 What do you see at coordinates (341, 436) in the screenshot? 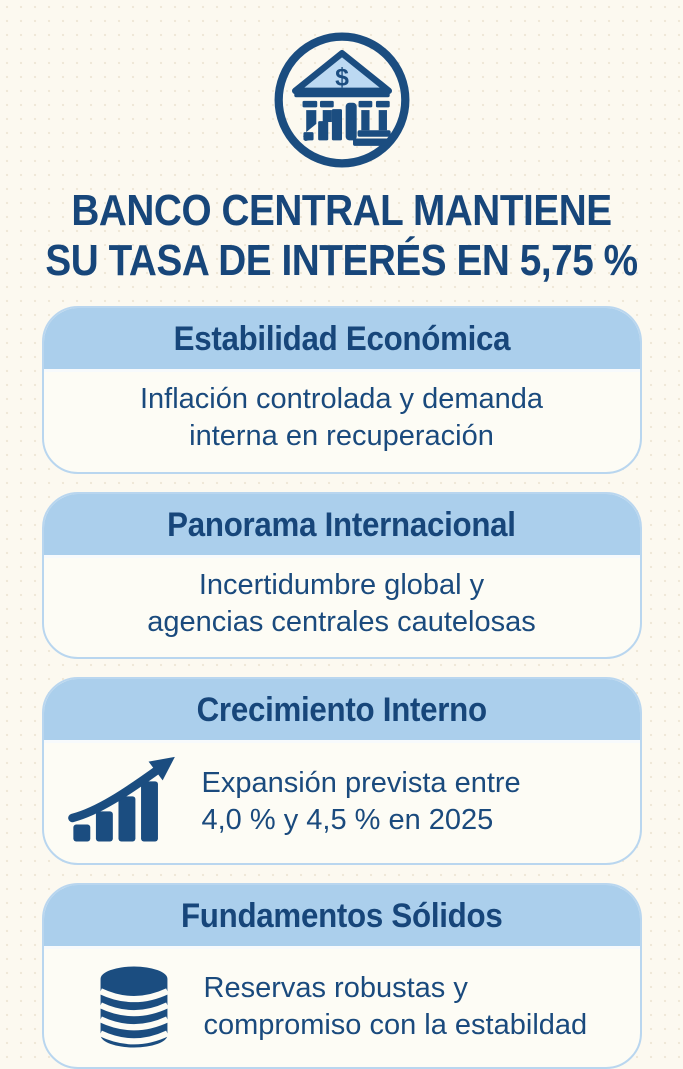
I see `card-body-line-2: interna en recuperación` at bounding box center [341, 436].